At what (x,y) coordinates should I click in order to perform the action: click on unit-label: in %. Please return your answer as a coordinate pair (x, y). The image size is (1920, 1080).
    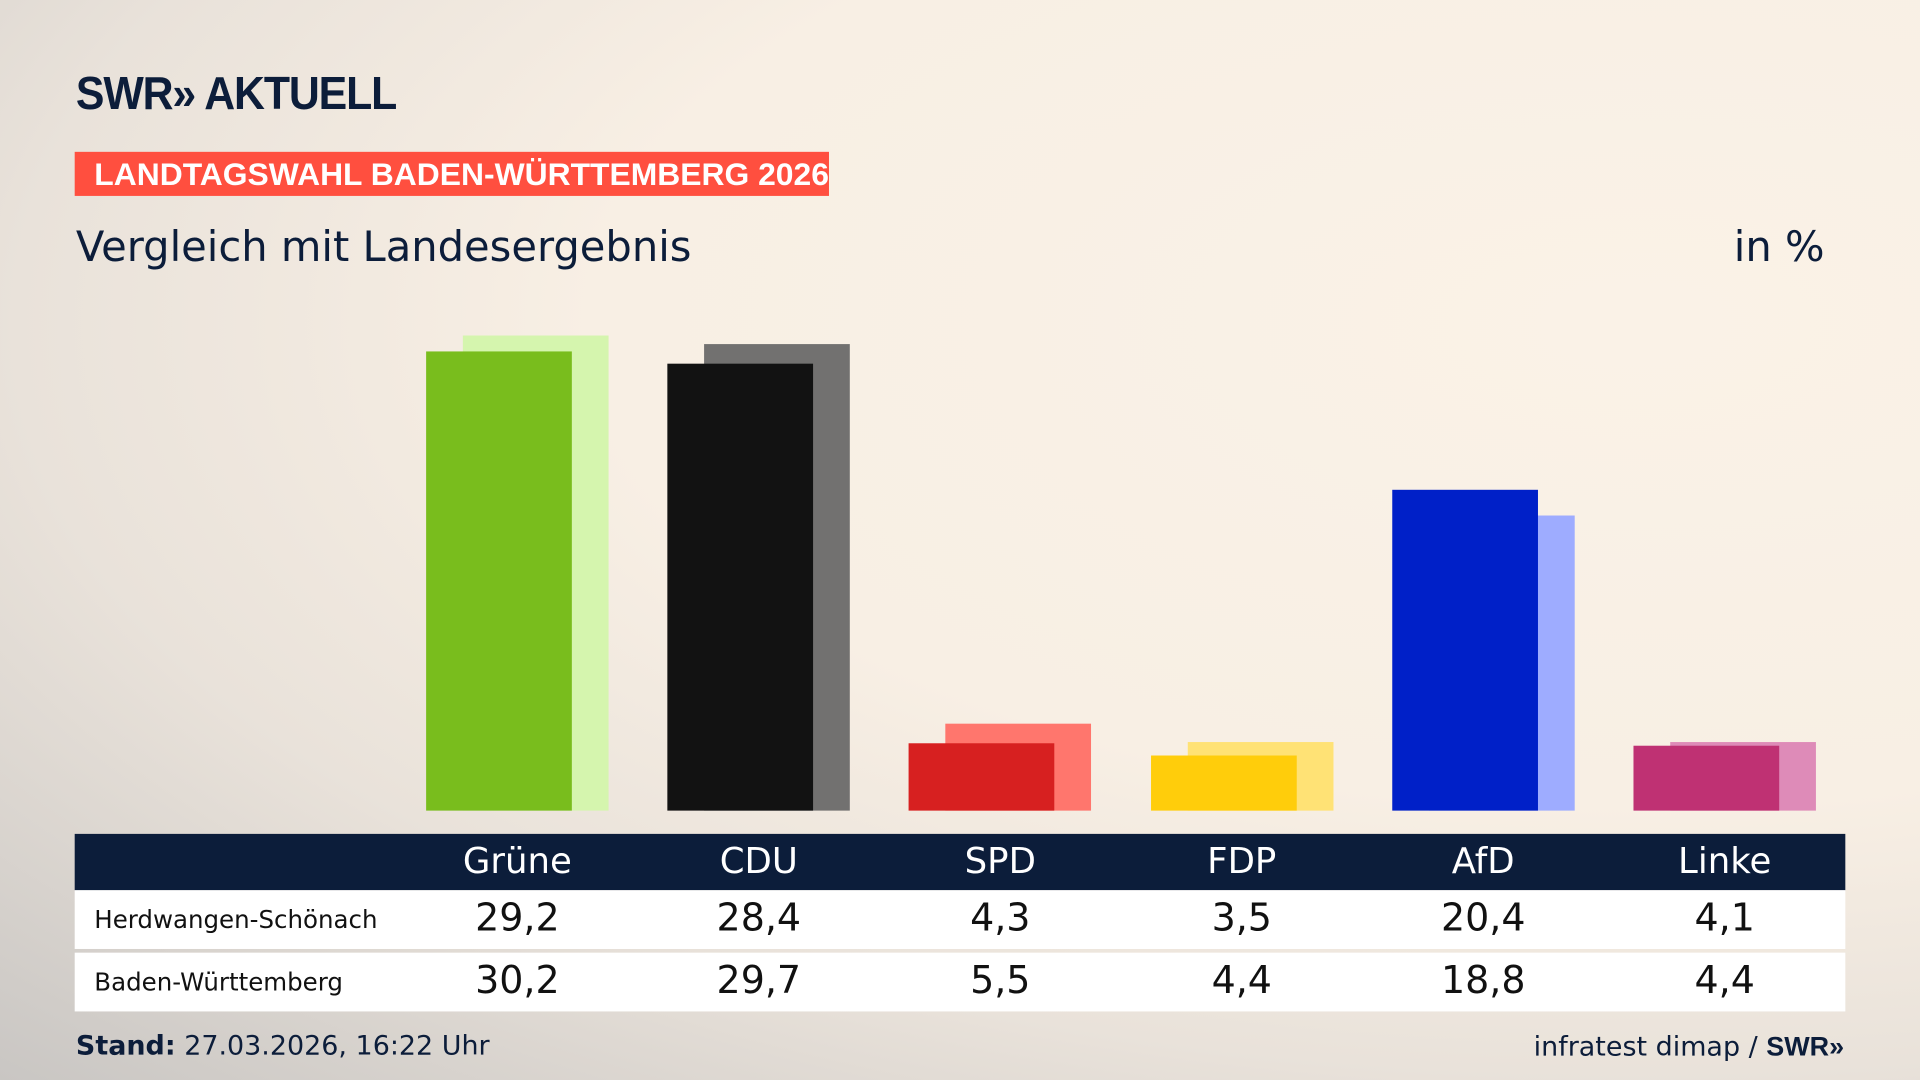
    Looking at the image, I should click on (1779, 247).